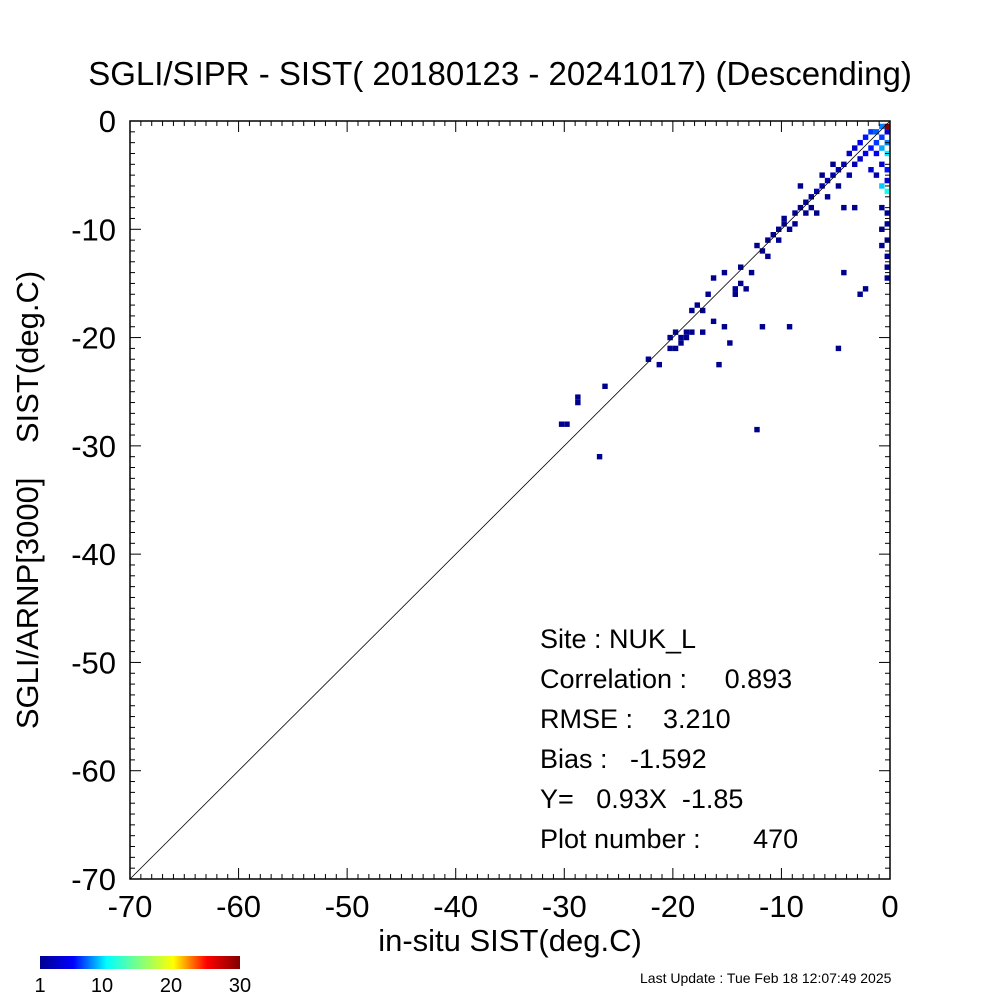  What do you see at coordinates (102, 986) in the screenshot?
I see `colorbar-tick-label: 10` at bounding box center [102, 986].